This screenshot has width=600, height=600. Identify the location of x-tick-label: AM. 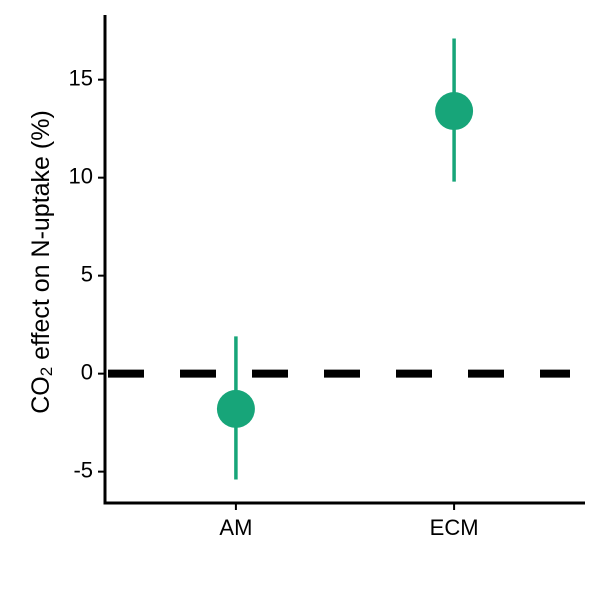
(235, 527).